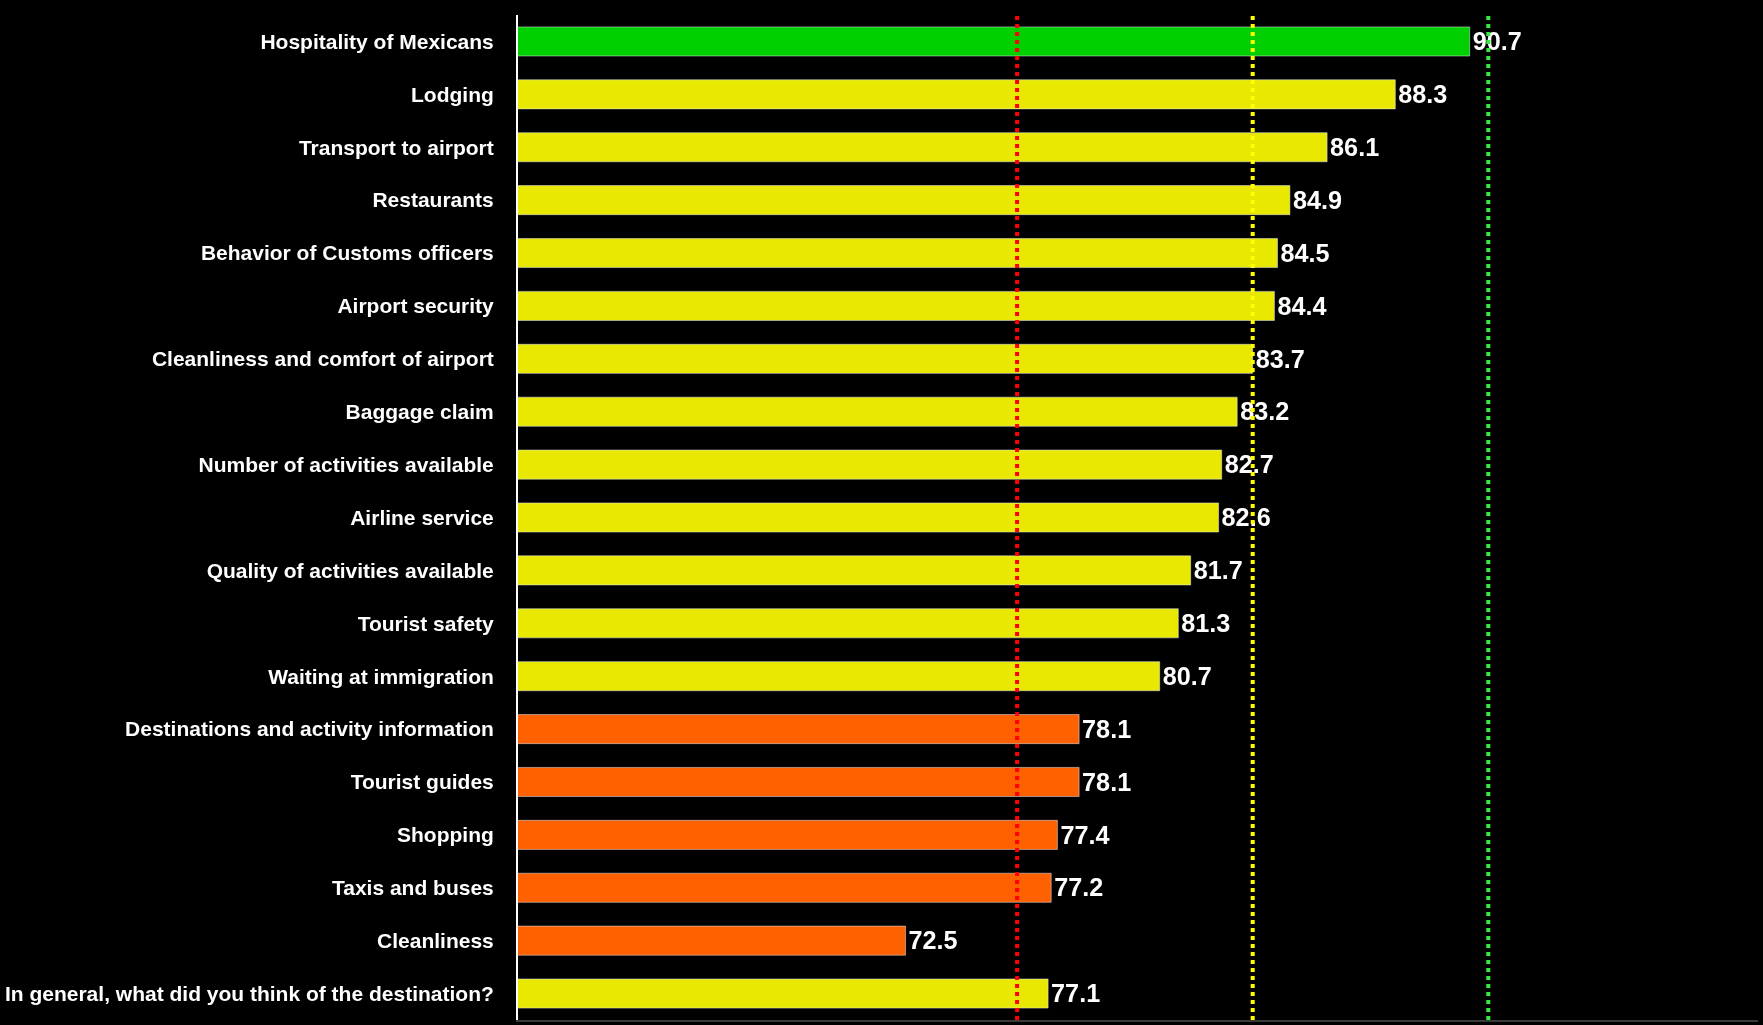 This screenshot has height=1025, width=1763. What do you see at coordinates (1265, 411) in the screenshot?
I see `data-label: 83.2` at bounding box center [1265, 411].